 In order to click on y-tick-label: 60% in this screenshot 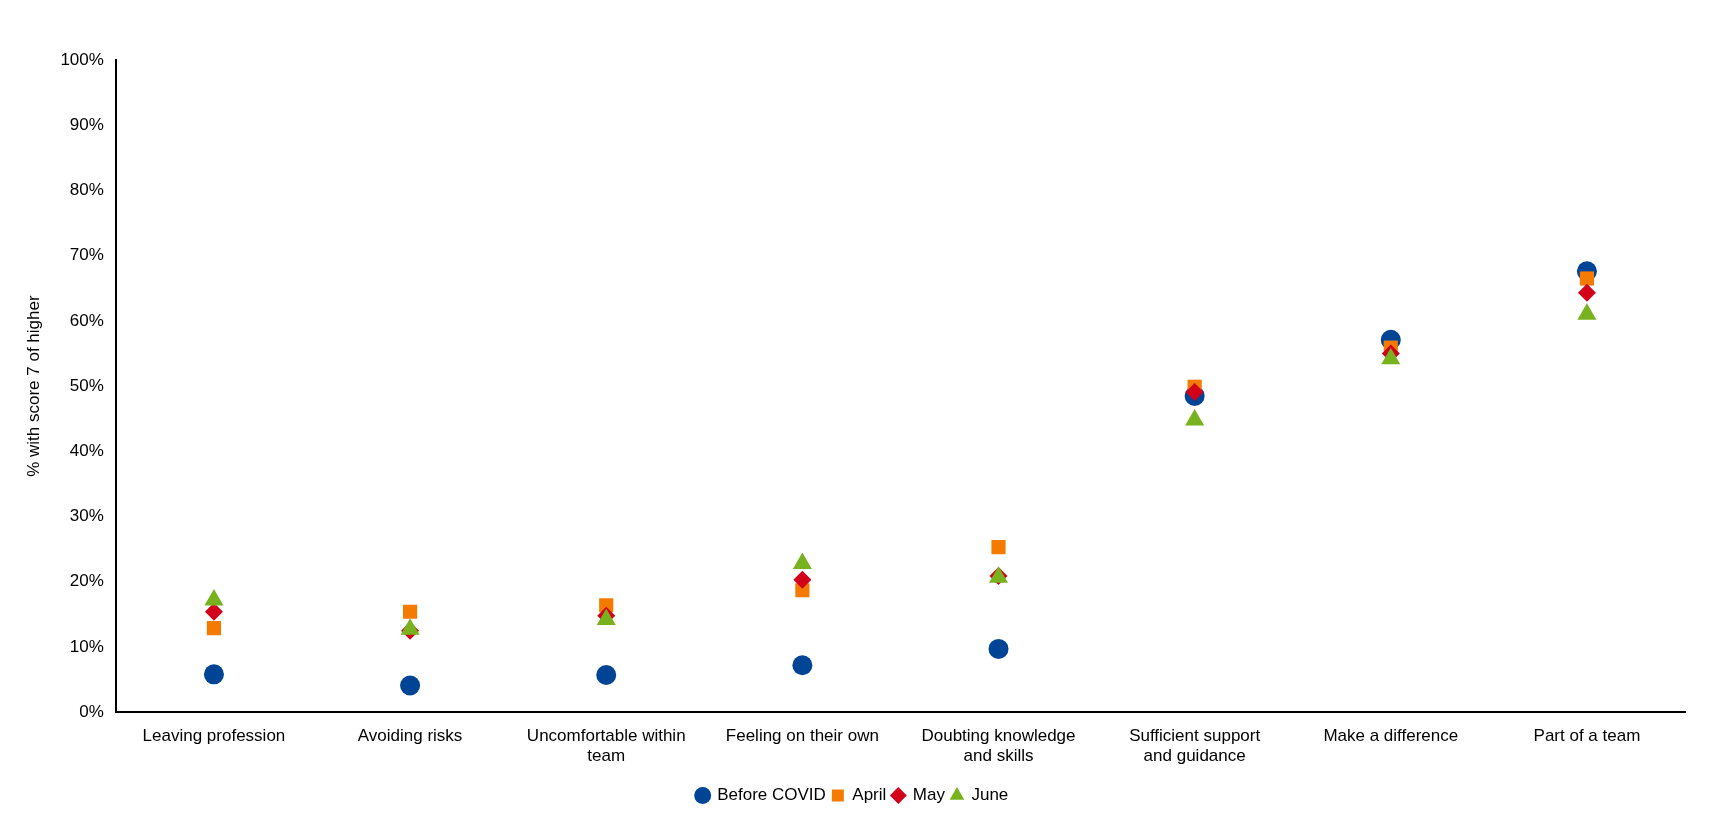, I will do `click(86, 320)`.